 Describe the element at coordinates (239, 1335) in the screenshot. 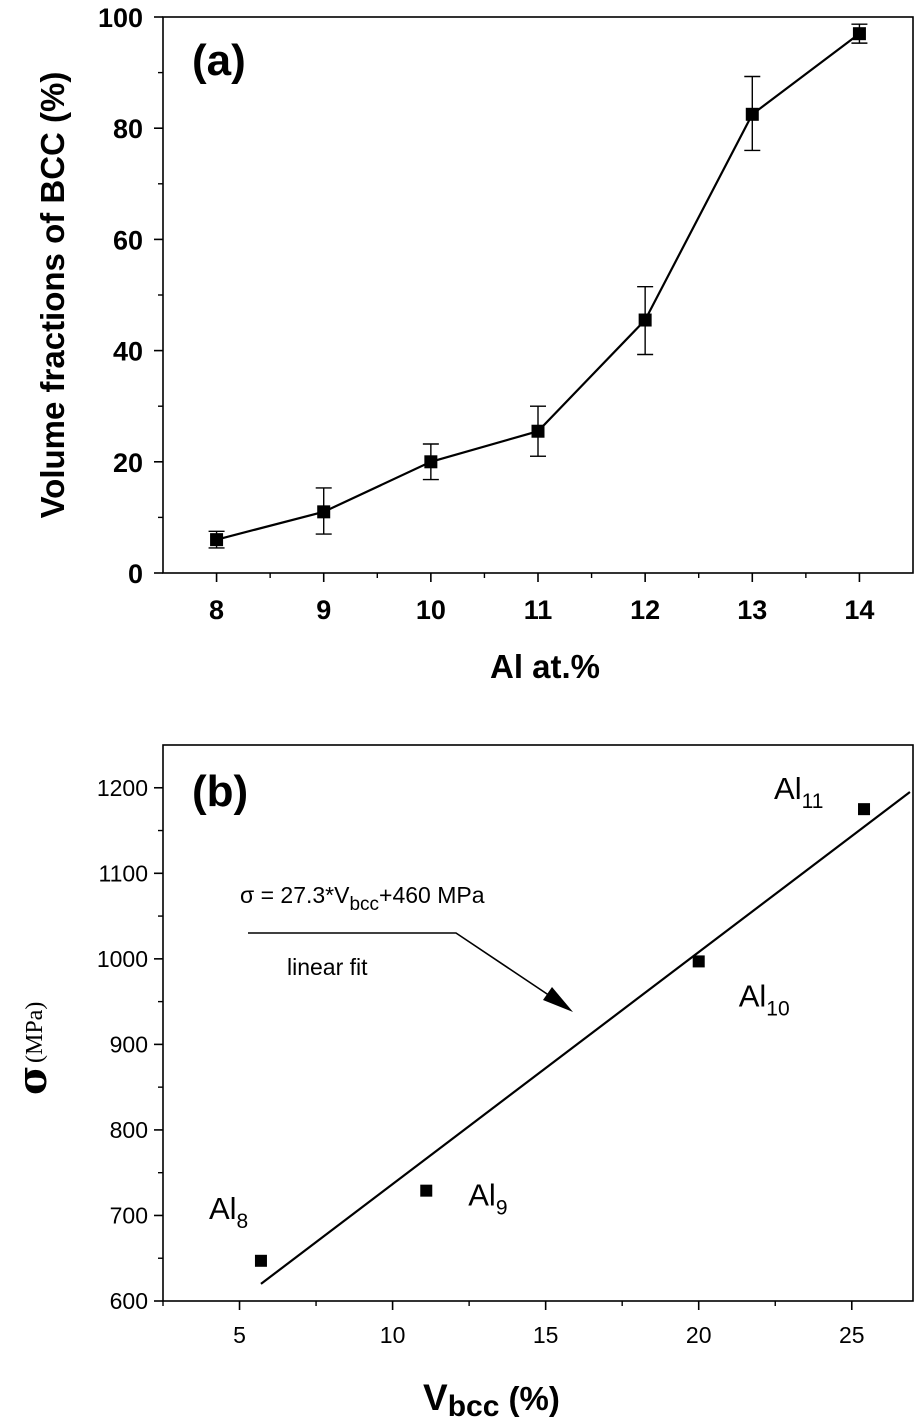

I see `x-tick-label-b: 5` at that location.